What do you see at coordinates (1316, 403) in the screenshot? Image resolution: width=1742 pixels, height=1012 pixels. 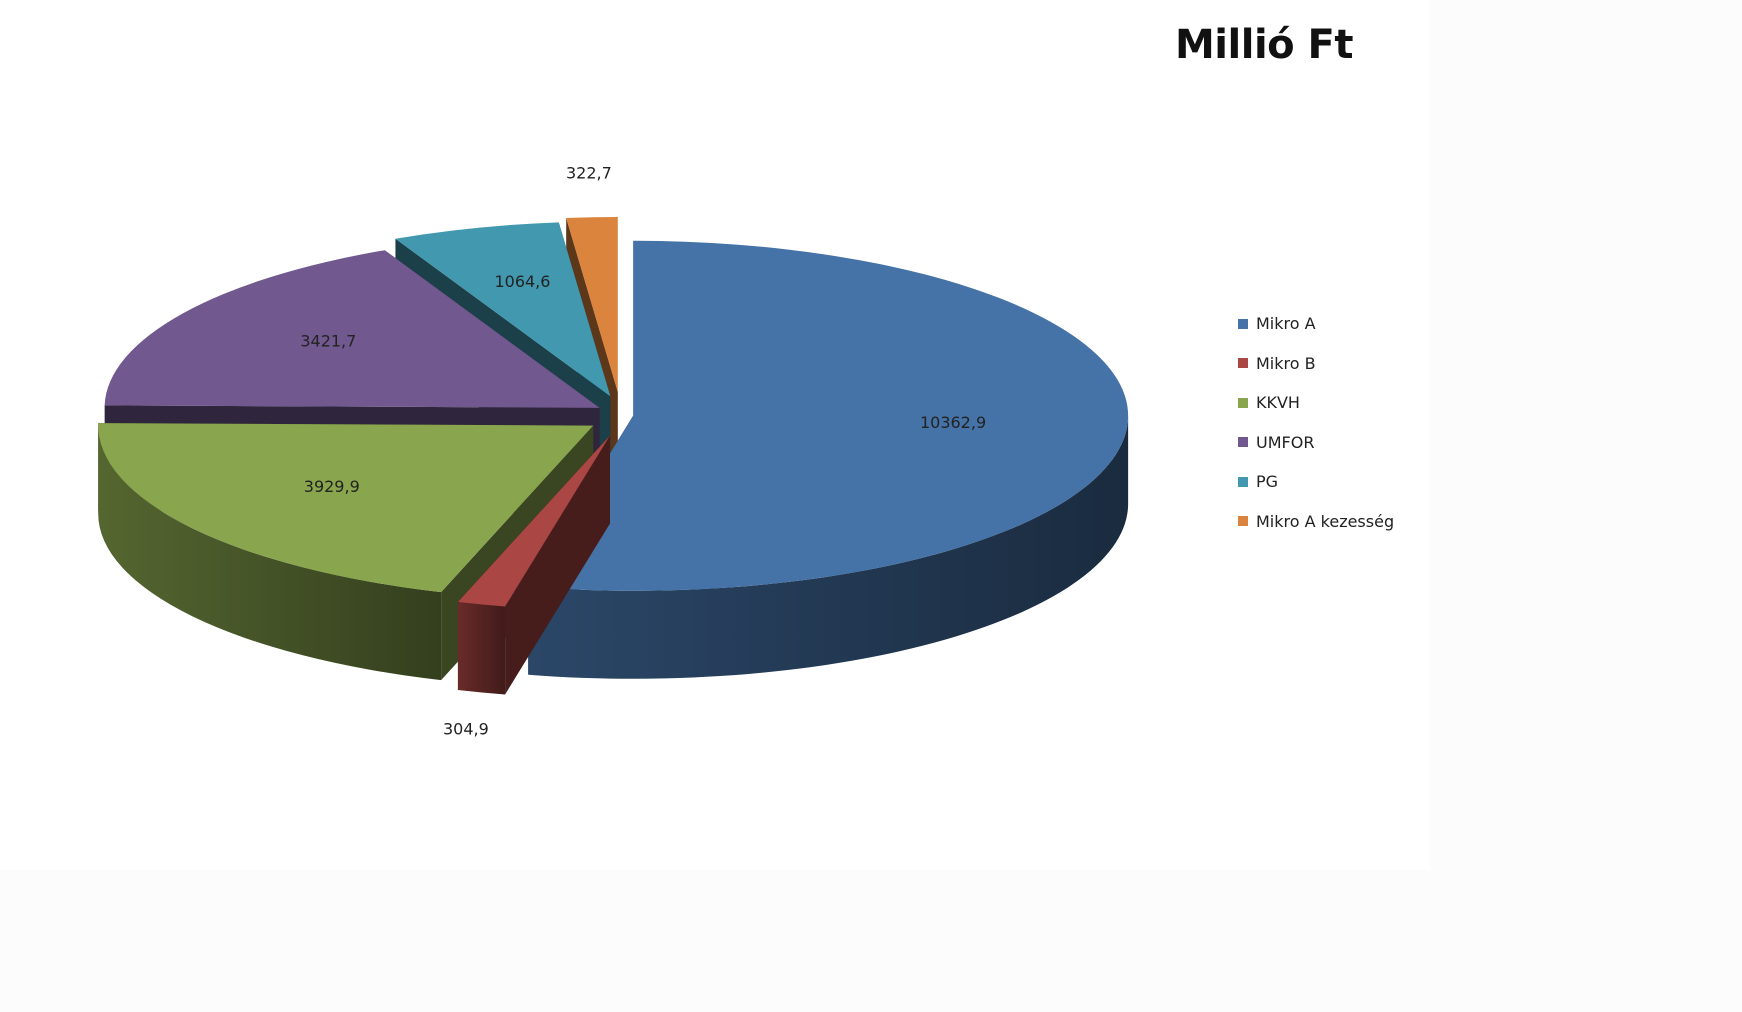 I see `legend-item-kkvh: KKVH` at bounding box center [1316, 403].